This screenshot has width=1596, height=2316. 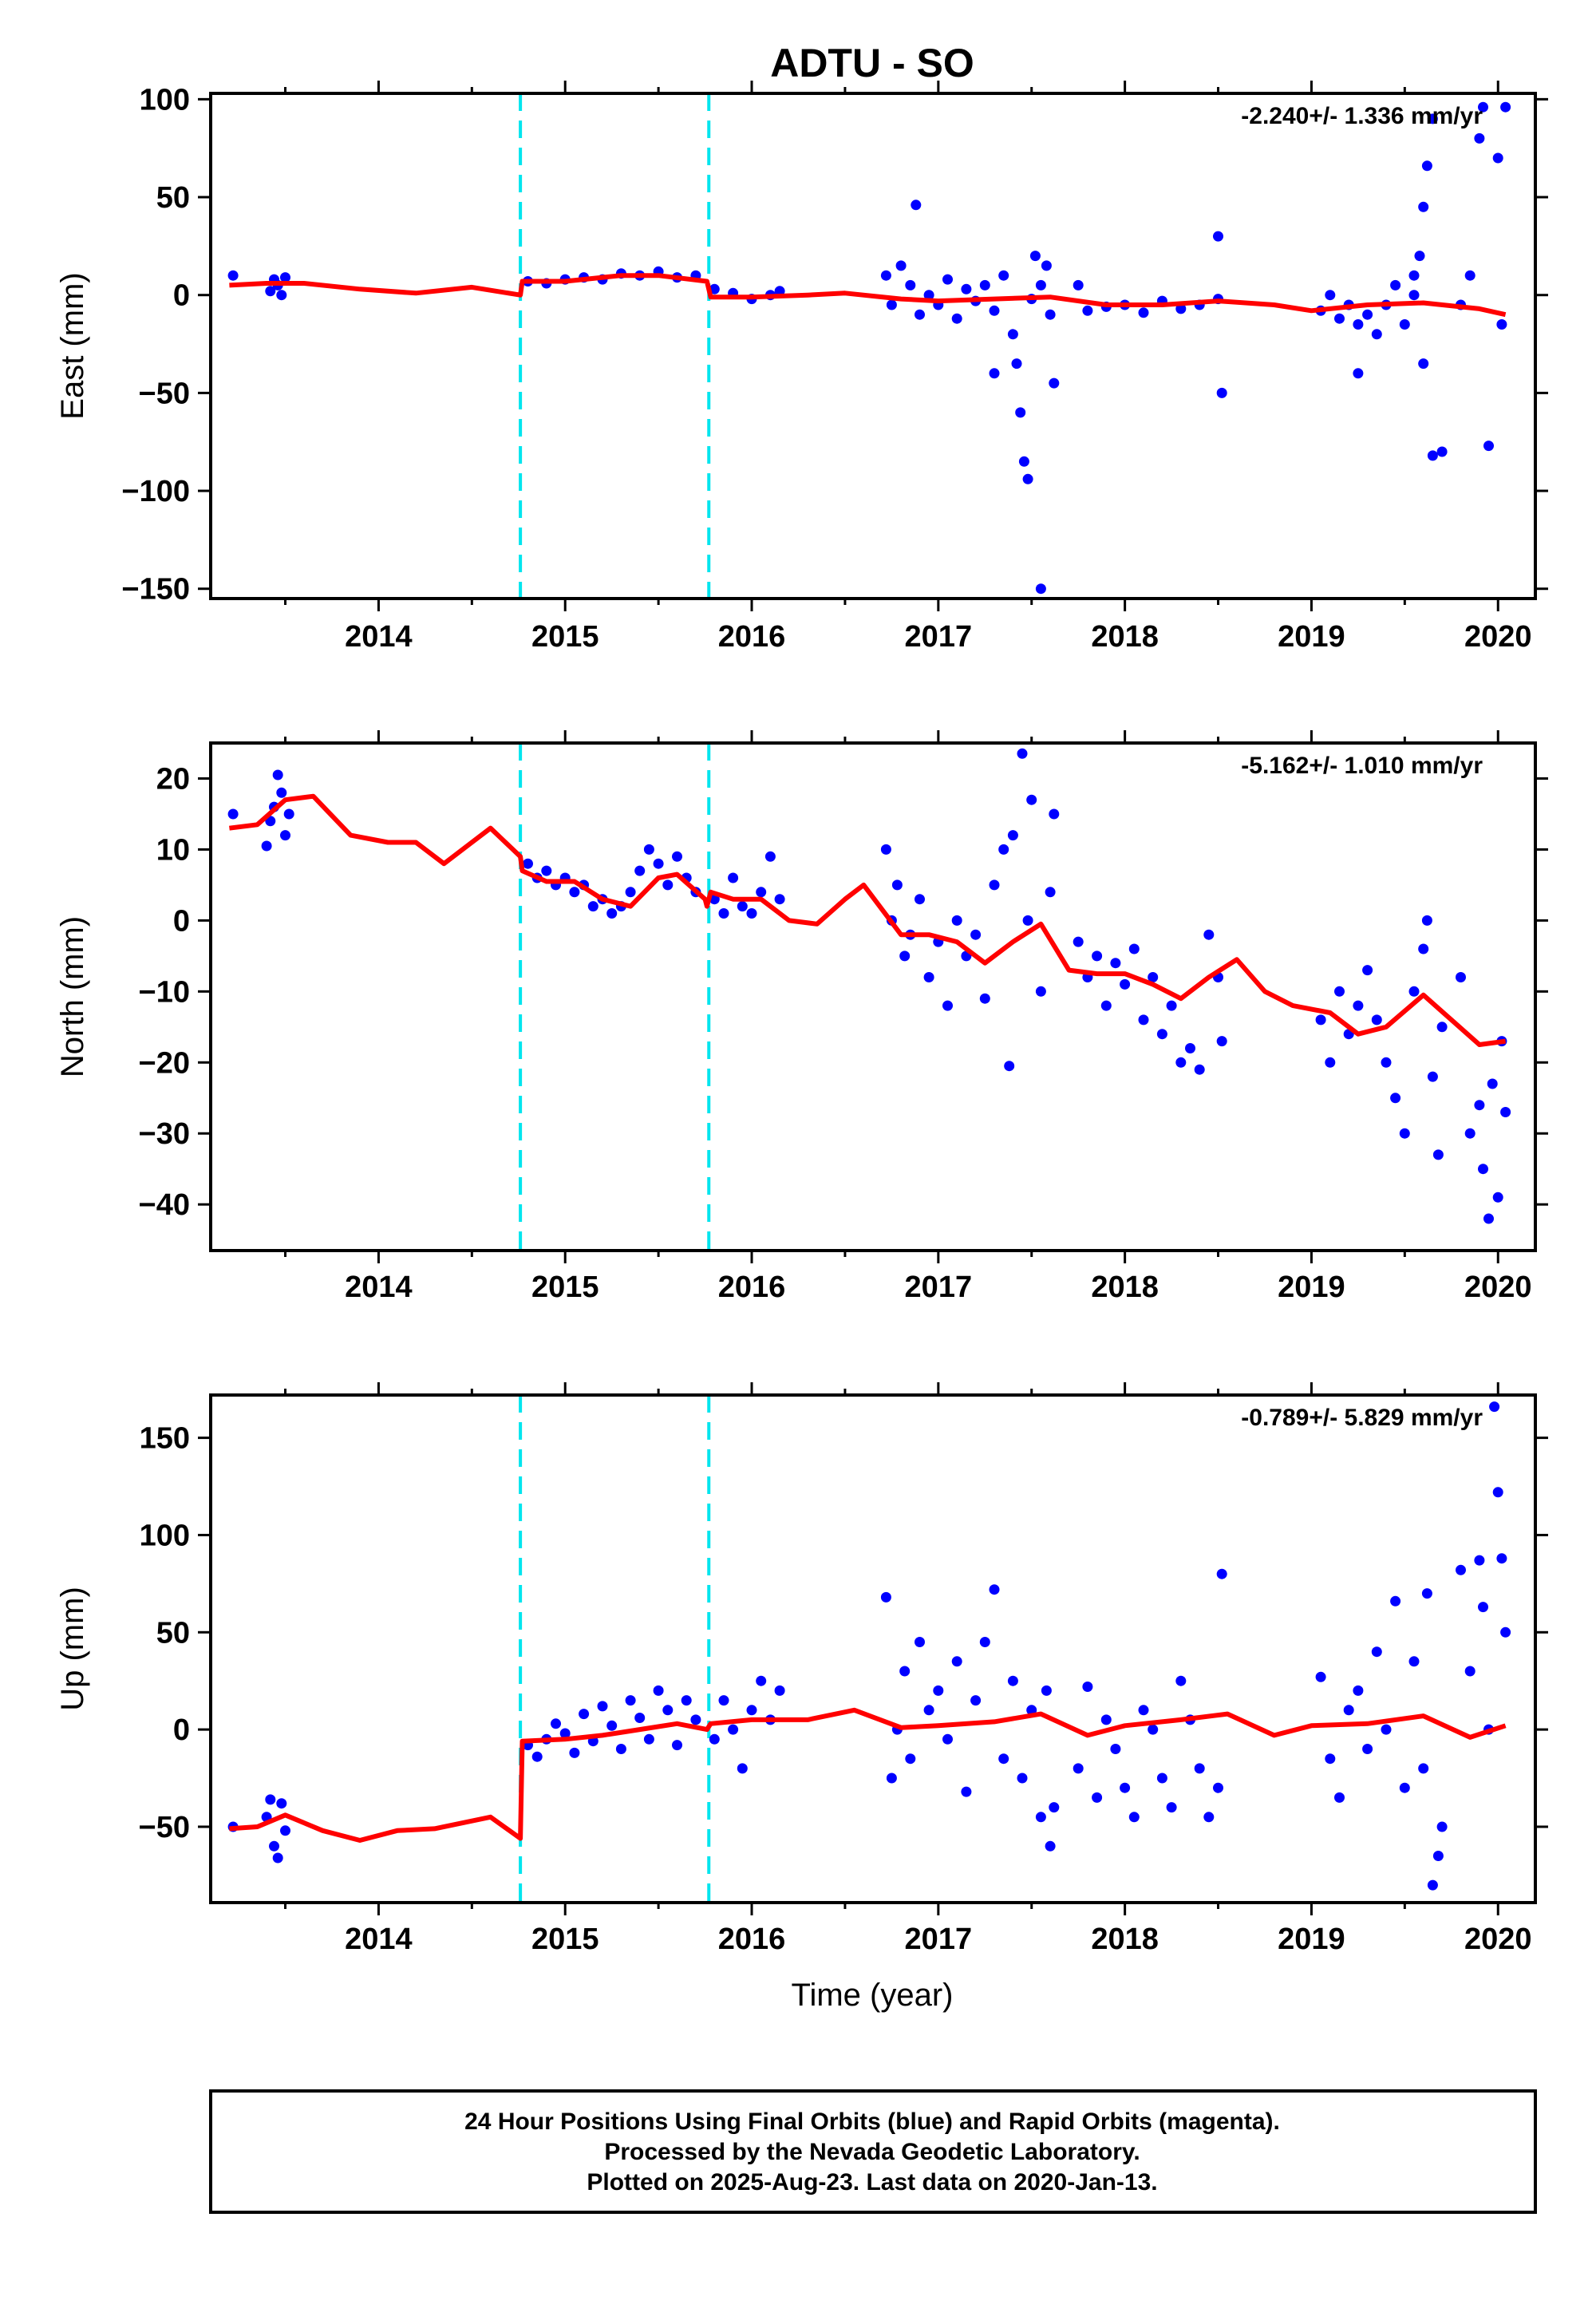 What do you see at coordinates (1125, 637) in the screenshot?
I see `east-x-tick-label: 2018` at bounding box center [1125, 637].